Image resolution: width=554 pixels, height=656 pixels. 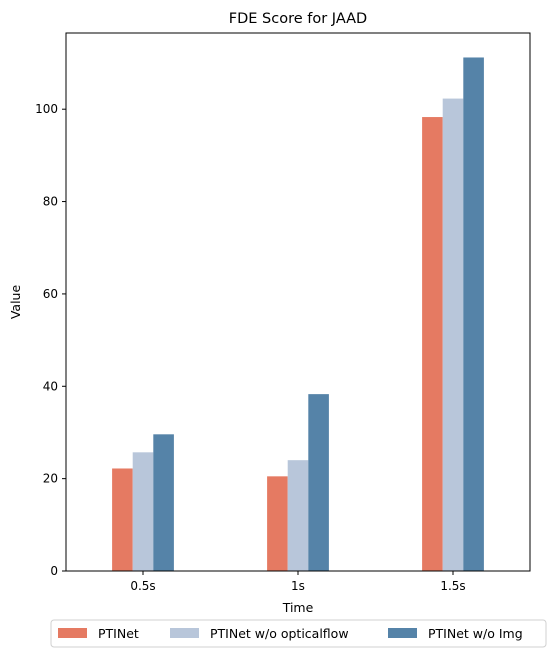 I want to click on legend-label: PTINet, so click(x=118, y=633).